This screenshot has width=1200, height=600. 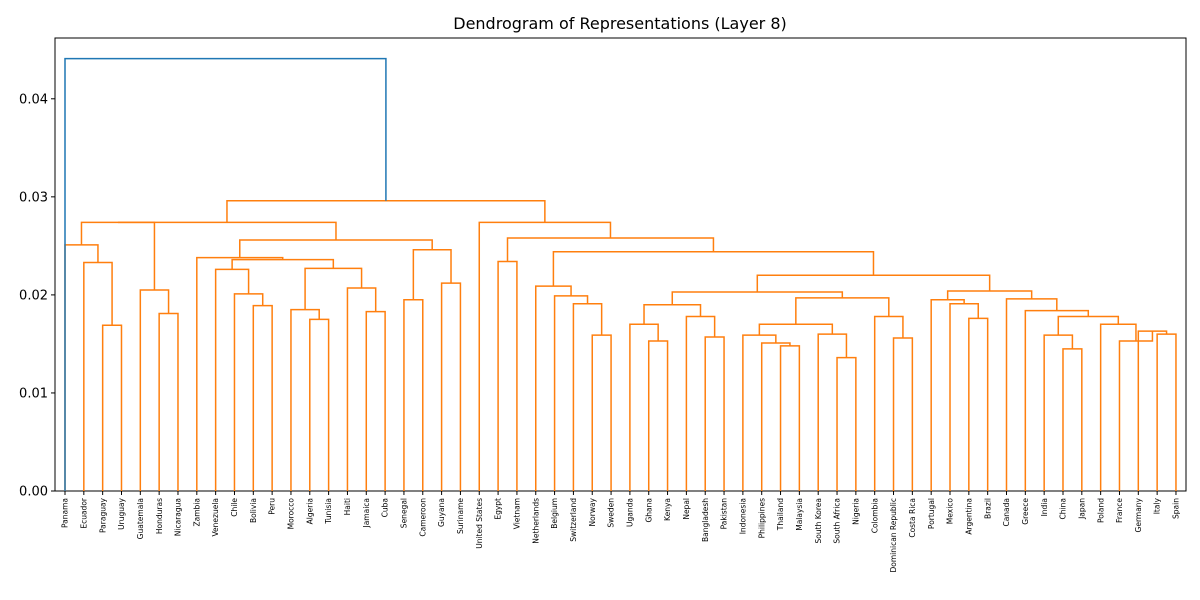 I want to click on leaf-label: Suriname, so click(x=460, y=516).